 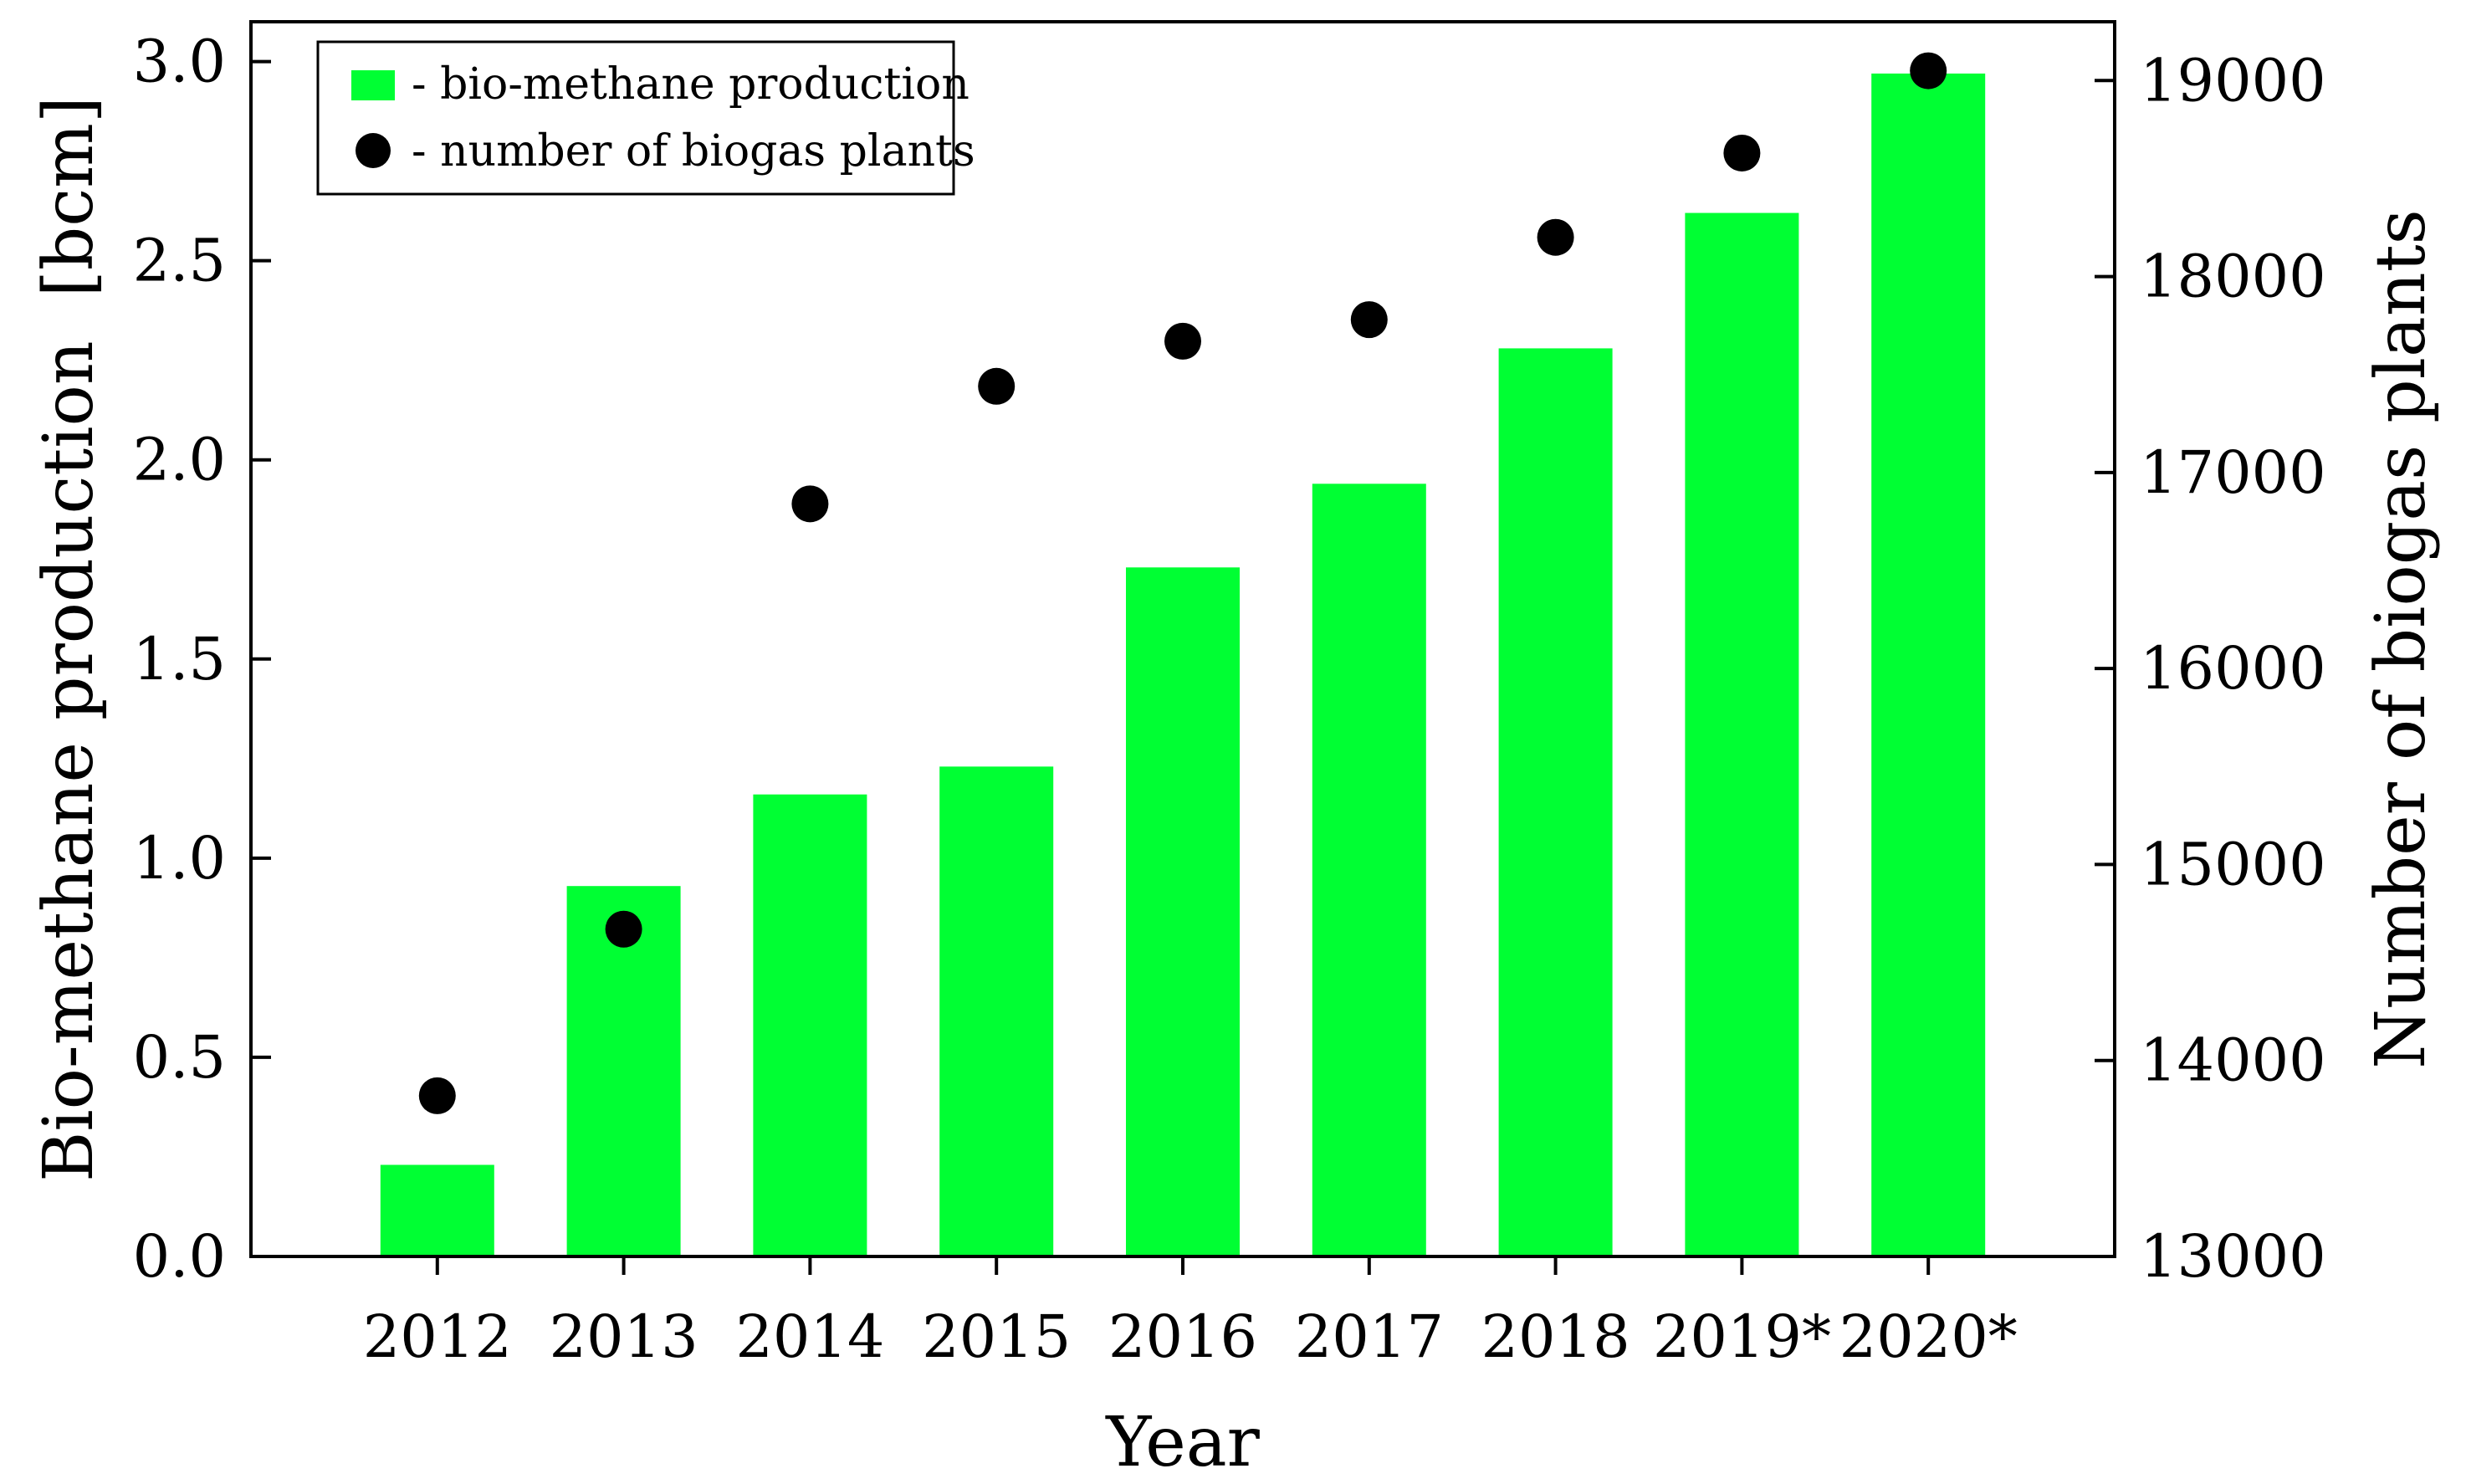 What do you see at coordinates (2233, 668) in the screenshot?
I see `right-tick-label: 16000` at bounding box center [2233, 668].